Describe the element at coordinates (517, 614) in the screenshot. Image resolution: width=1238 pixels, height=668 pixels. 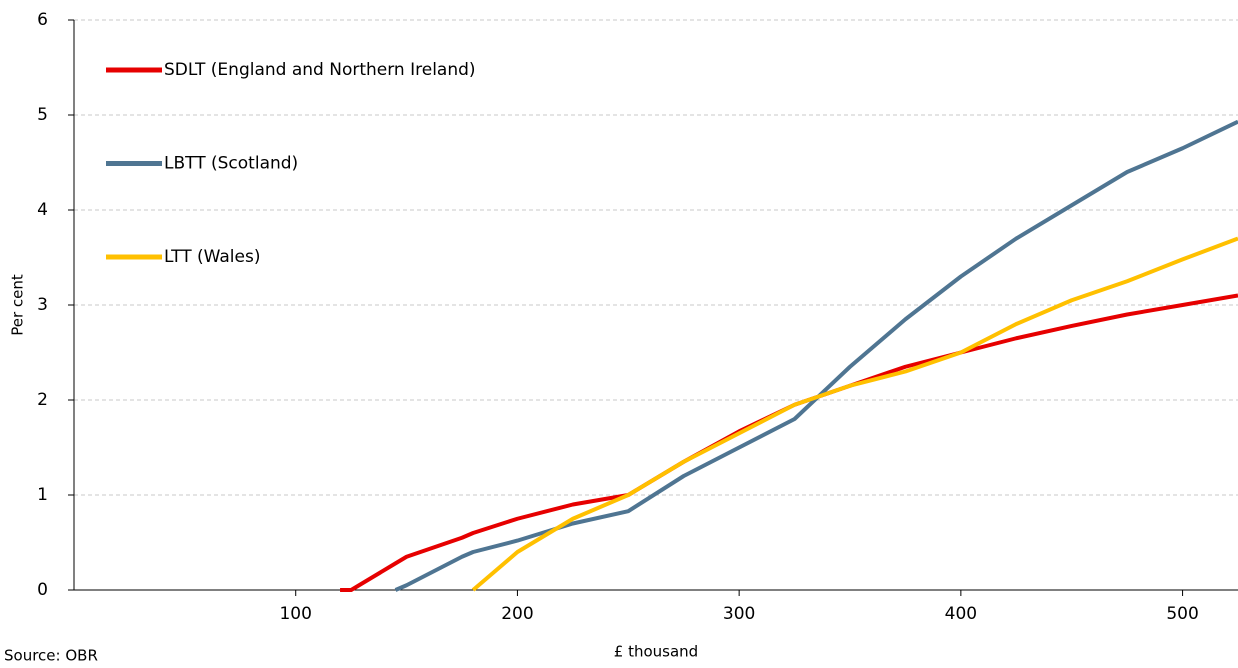
I see `x-tick-label: 200` at that location.